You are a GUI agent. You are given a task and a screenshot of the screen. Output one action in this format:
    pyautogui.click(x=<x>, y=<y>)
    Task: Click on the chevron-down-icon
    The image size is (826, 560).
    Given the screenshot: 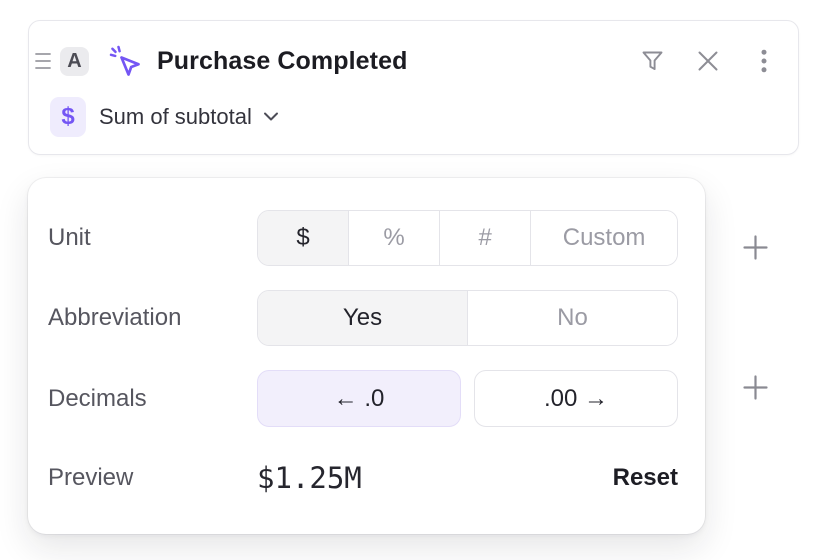 What is the action you would take?
    pyautogui.click(x=271, y=117)
    